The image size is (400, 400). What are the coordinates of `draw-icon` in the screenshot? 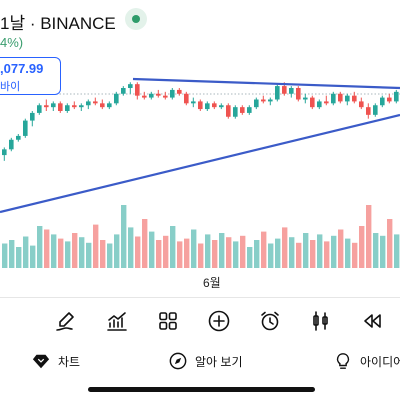 It's located at (66, 321).